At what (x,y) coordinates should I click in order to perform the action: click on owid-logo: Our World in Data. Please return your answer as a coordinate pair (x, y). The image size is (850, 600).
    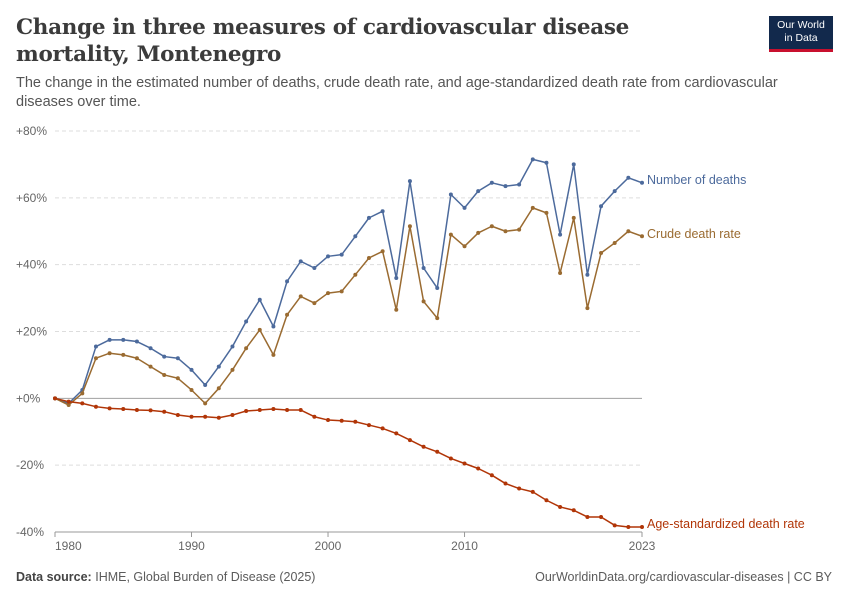
    Looking at the image, I should click on (801, 34).